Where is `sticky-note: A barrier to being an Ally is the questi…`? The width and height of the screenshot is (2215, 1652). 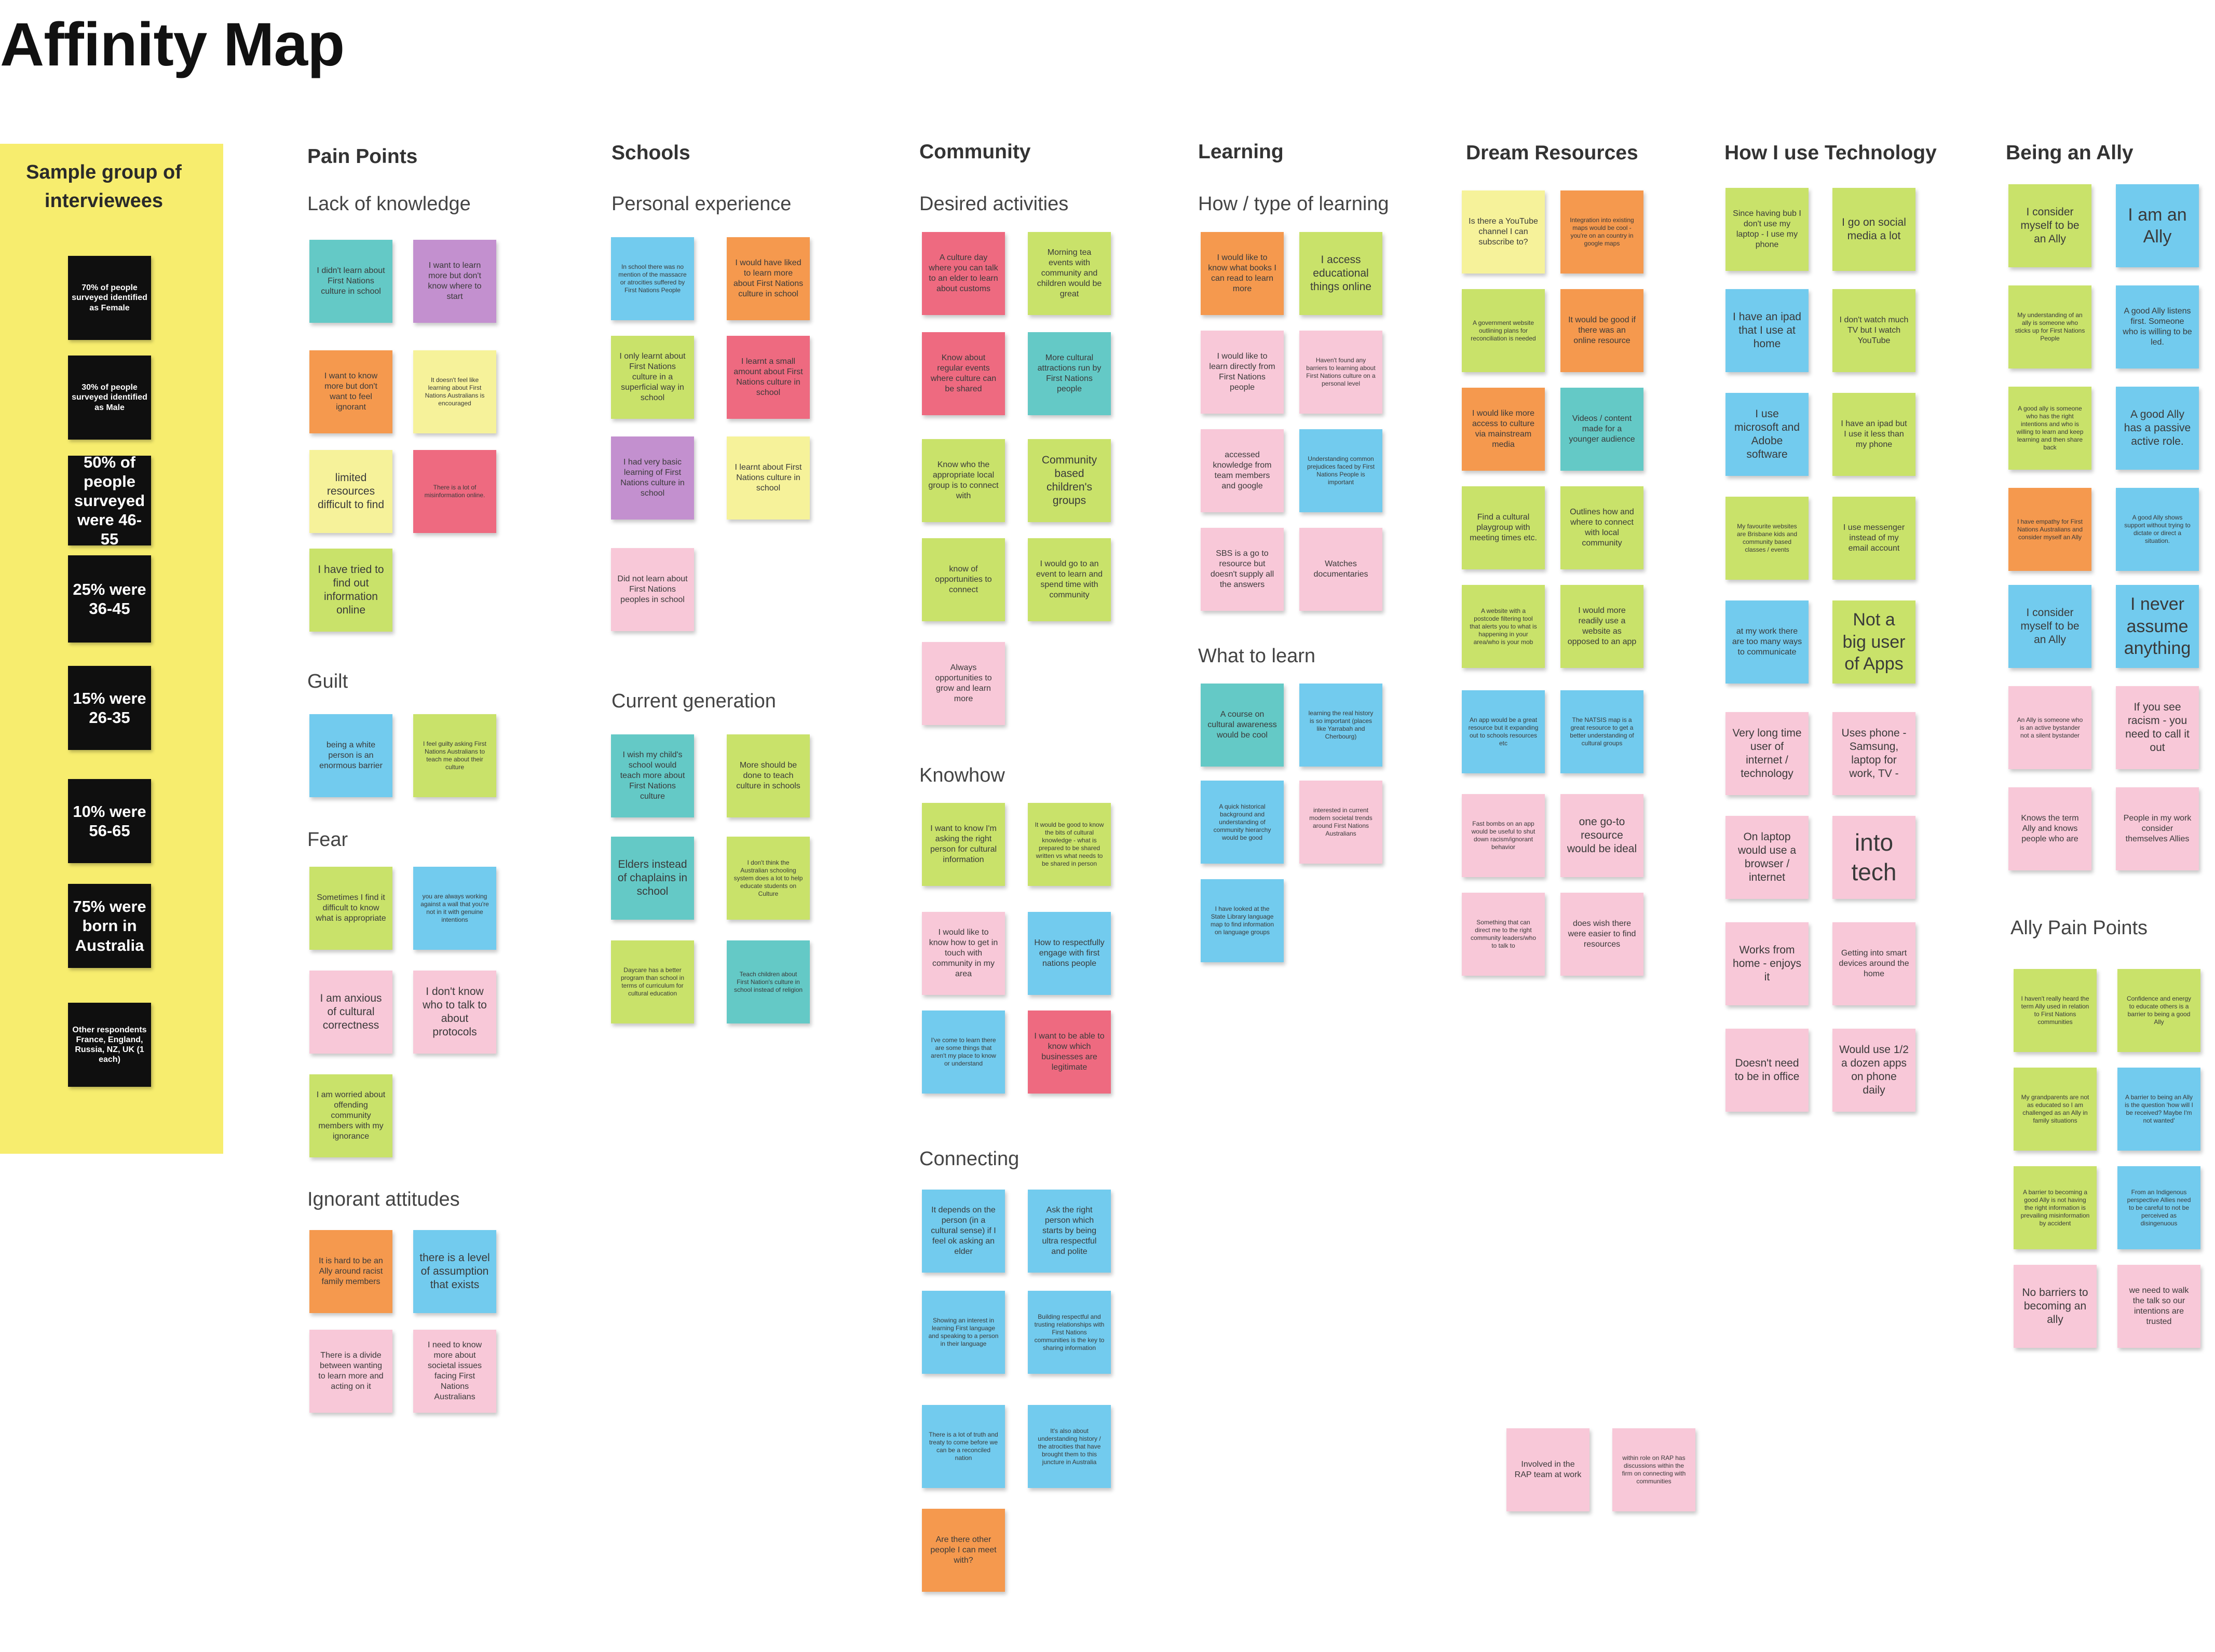
sticky-note: A barrier to being an Ally is the questi… is located at coordinates (2158, 1109).